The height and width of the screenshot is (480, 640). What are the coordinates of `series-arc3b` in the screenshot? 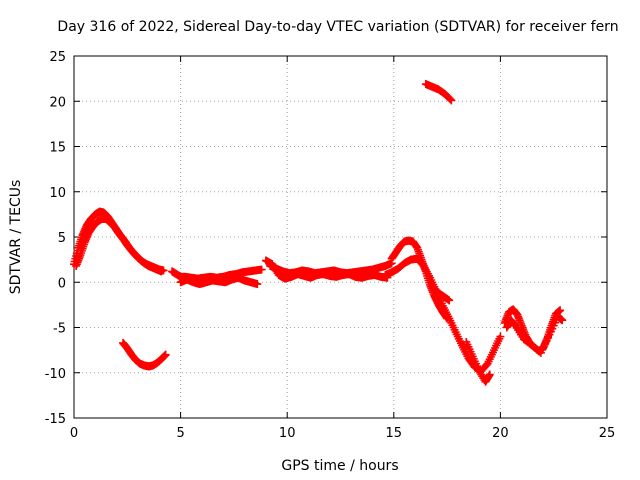 It's located at (219, 281).